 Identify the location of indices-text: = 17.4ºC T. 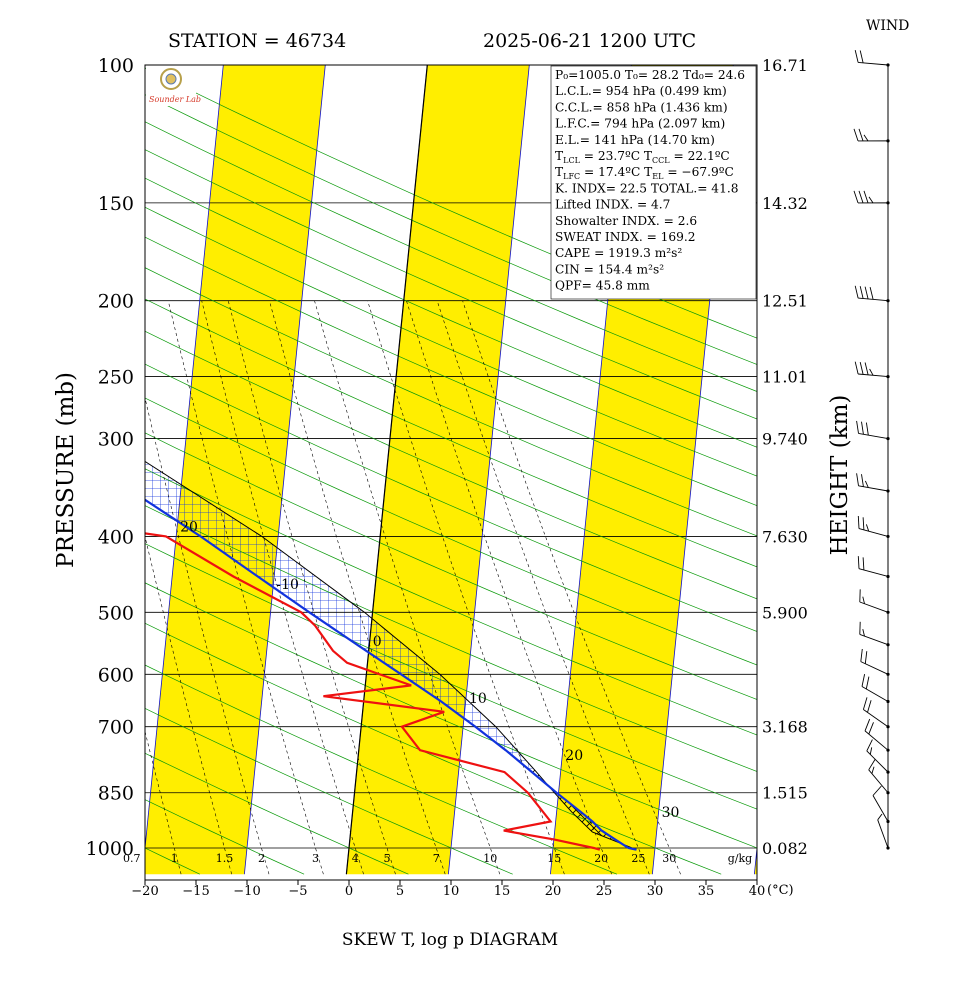
(618, 172).